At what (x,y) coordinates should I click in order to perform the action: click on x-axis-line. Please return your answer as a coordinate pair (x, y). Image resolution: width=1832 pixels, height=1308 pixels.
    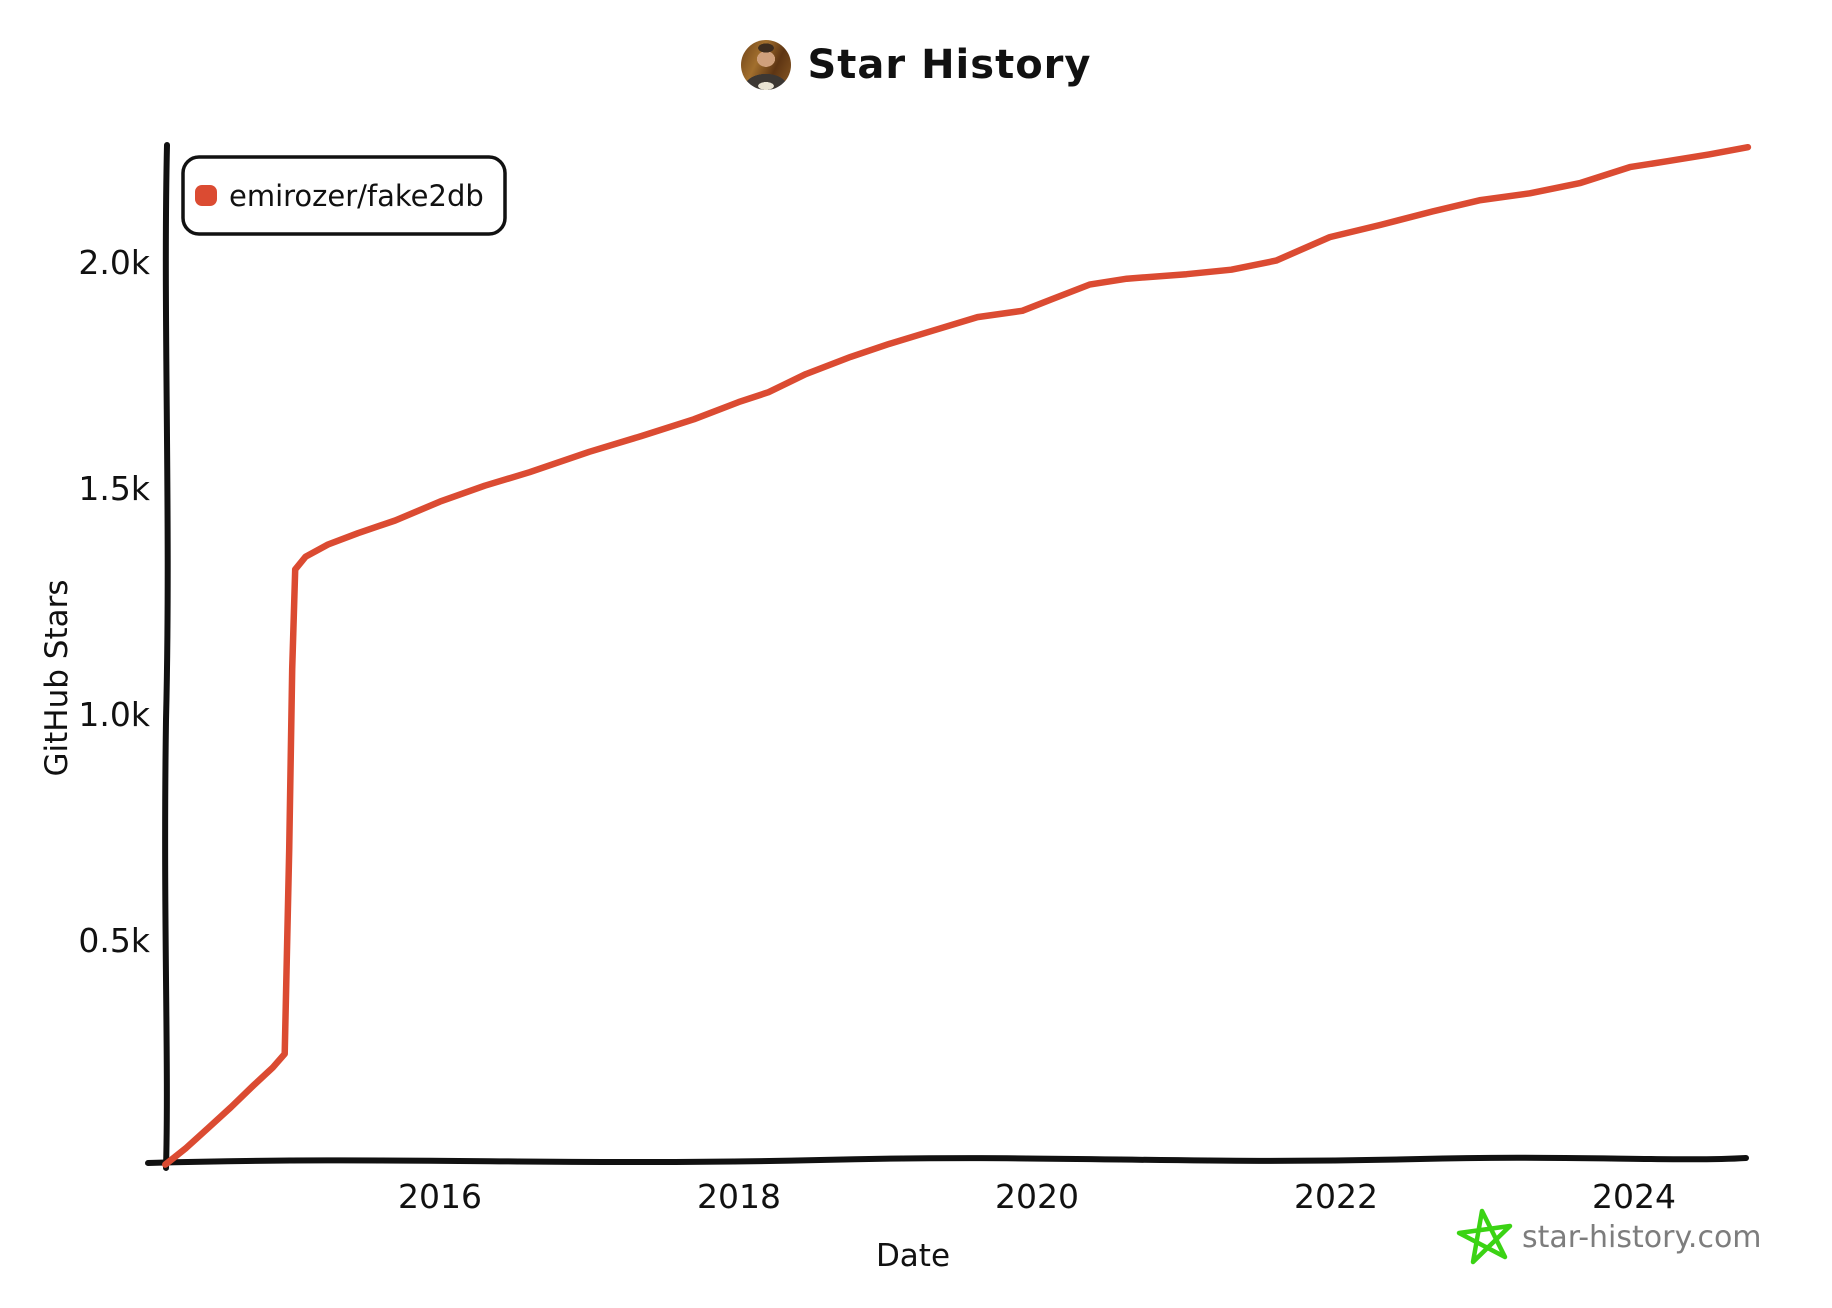
    Looking at the image, I should click on (947, 1160).